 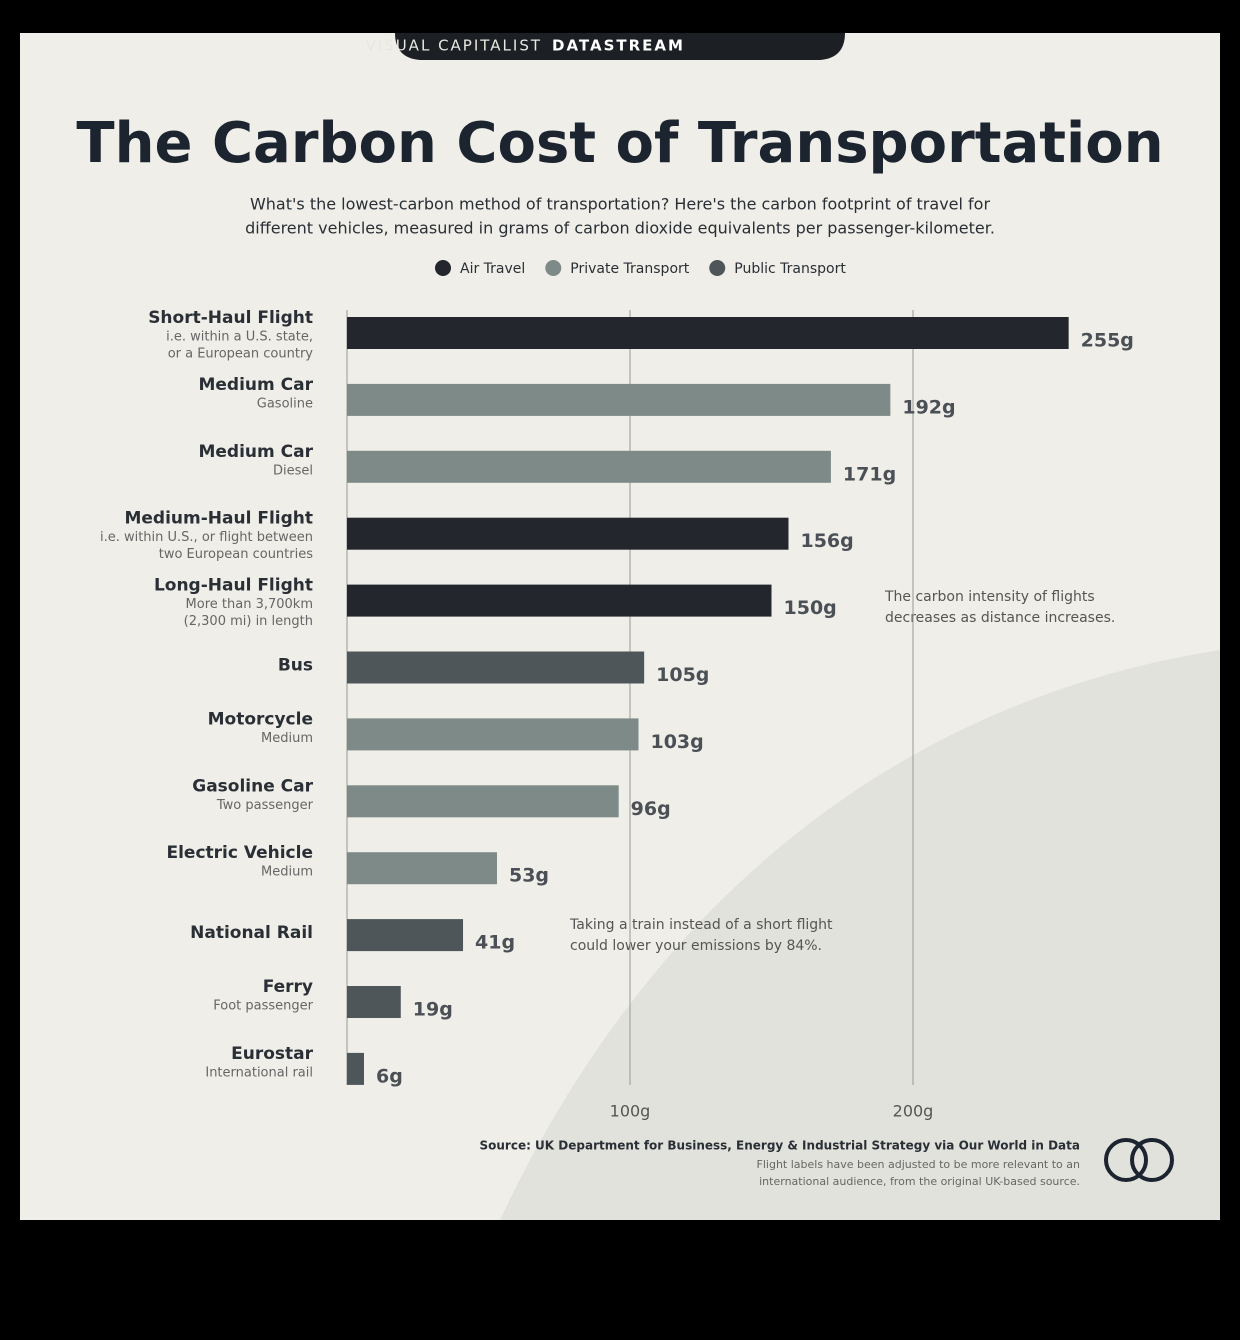 I want to click on legend-label: Air Travel, so click(x=492, y=269).